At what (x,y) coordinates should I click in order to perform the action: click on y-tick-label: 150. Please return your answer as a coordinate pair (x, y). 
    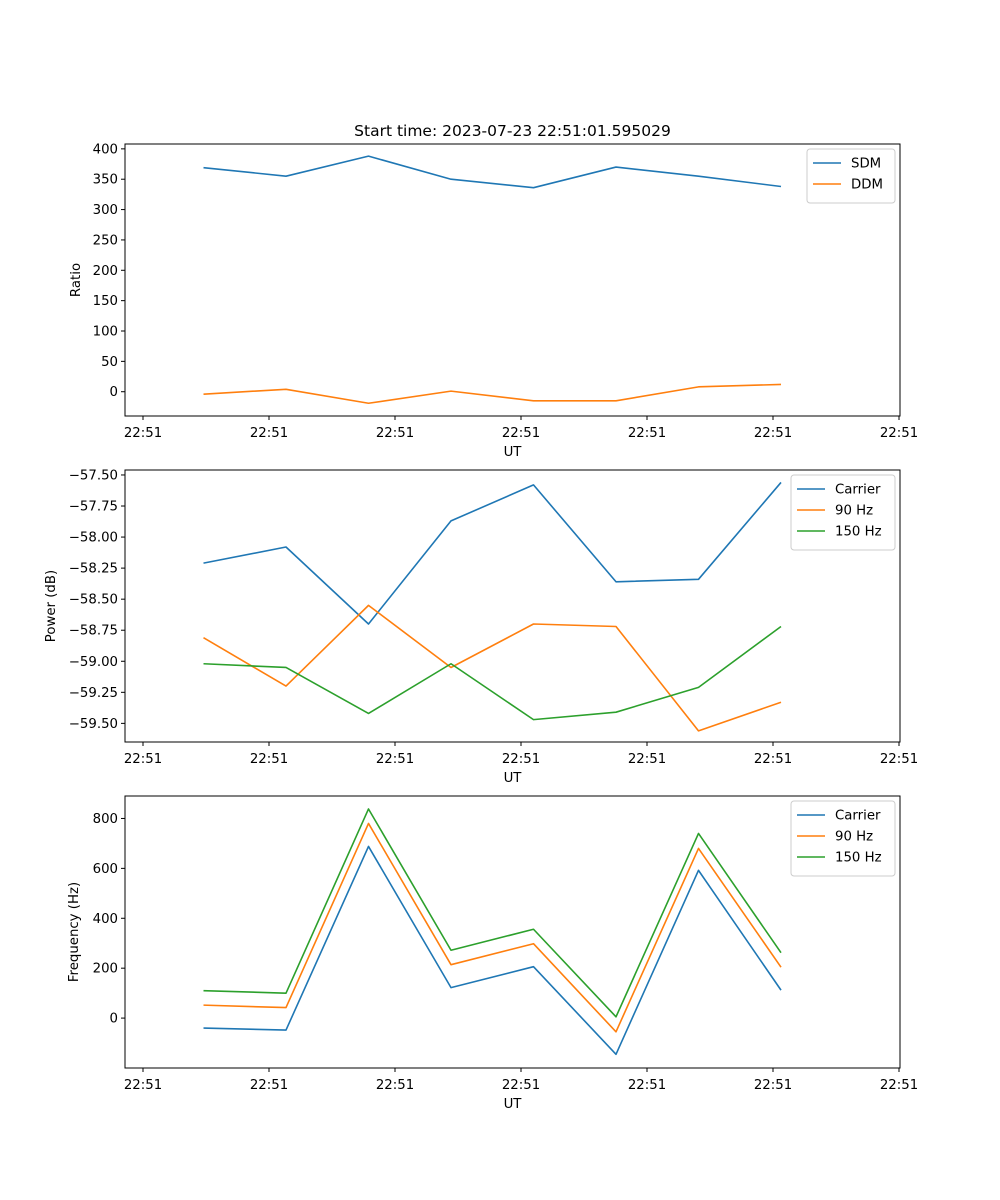
    Looking at the image, I should click on (105, 301).